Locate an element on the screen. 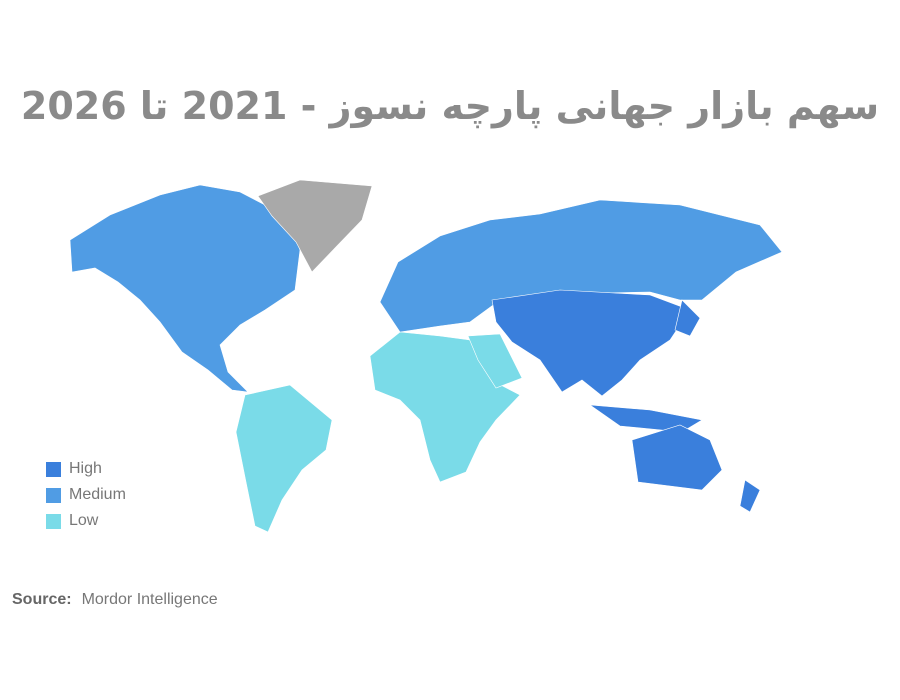 The image size is (900, 700). source-note: Source: Mordor Intelligence is located at coordinates (115, 600).